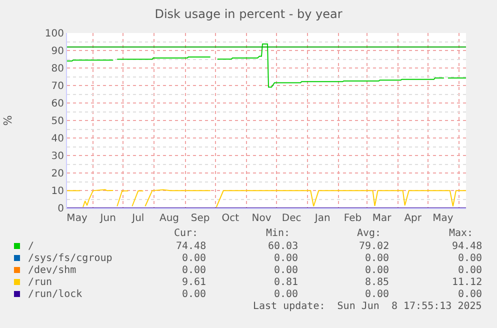 The height and width of the screenshot is (328, 497). What do you see at coordinates (369, 233) in the screenshot?
I see `text: Avg:` at bounding box center [369, 233].